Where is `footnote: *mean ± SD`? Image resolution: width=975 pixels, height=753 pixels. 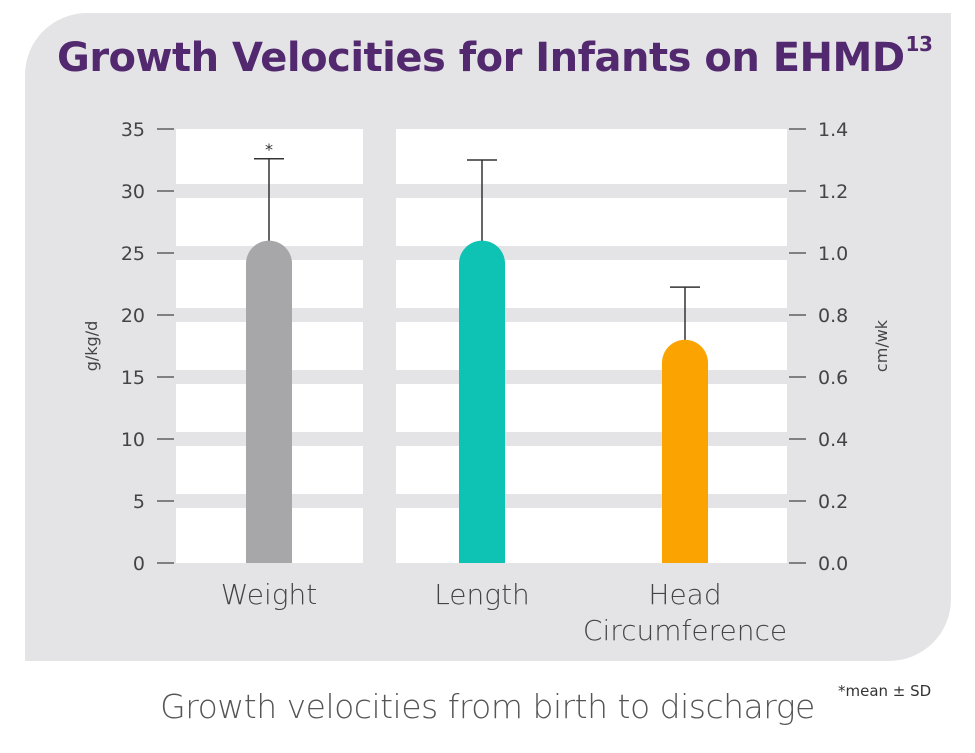
footnote: *mean ± SD is located at coordinates (885, 691).